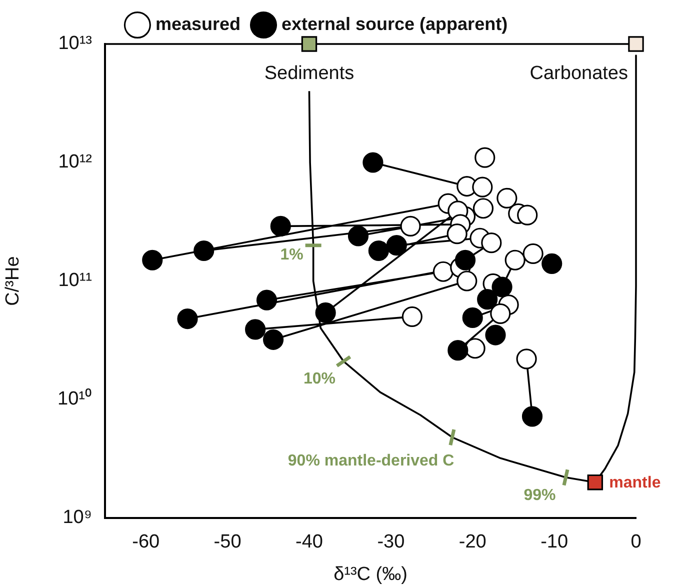 Image resolution: width=686 pixels, height=588 pixels. I want to click on x-tick-label: 0, so click(636, 542).